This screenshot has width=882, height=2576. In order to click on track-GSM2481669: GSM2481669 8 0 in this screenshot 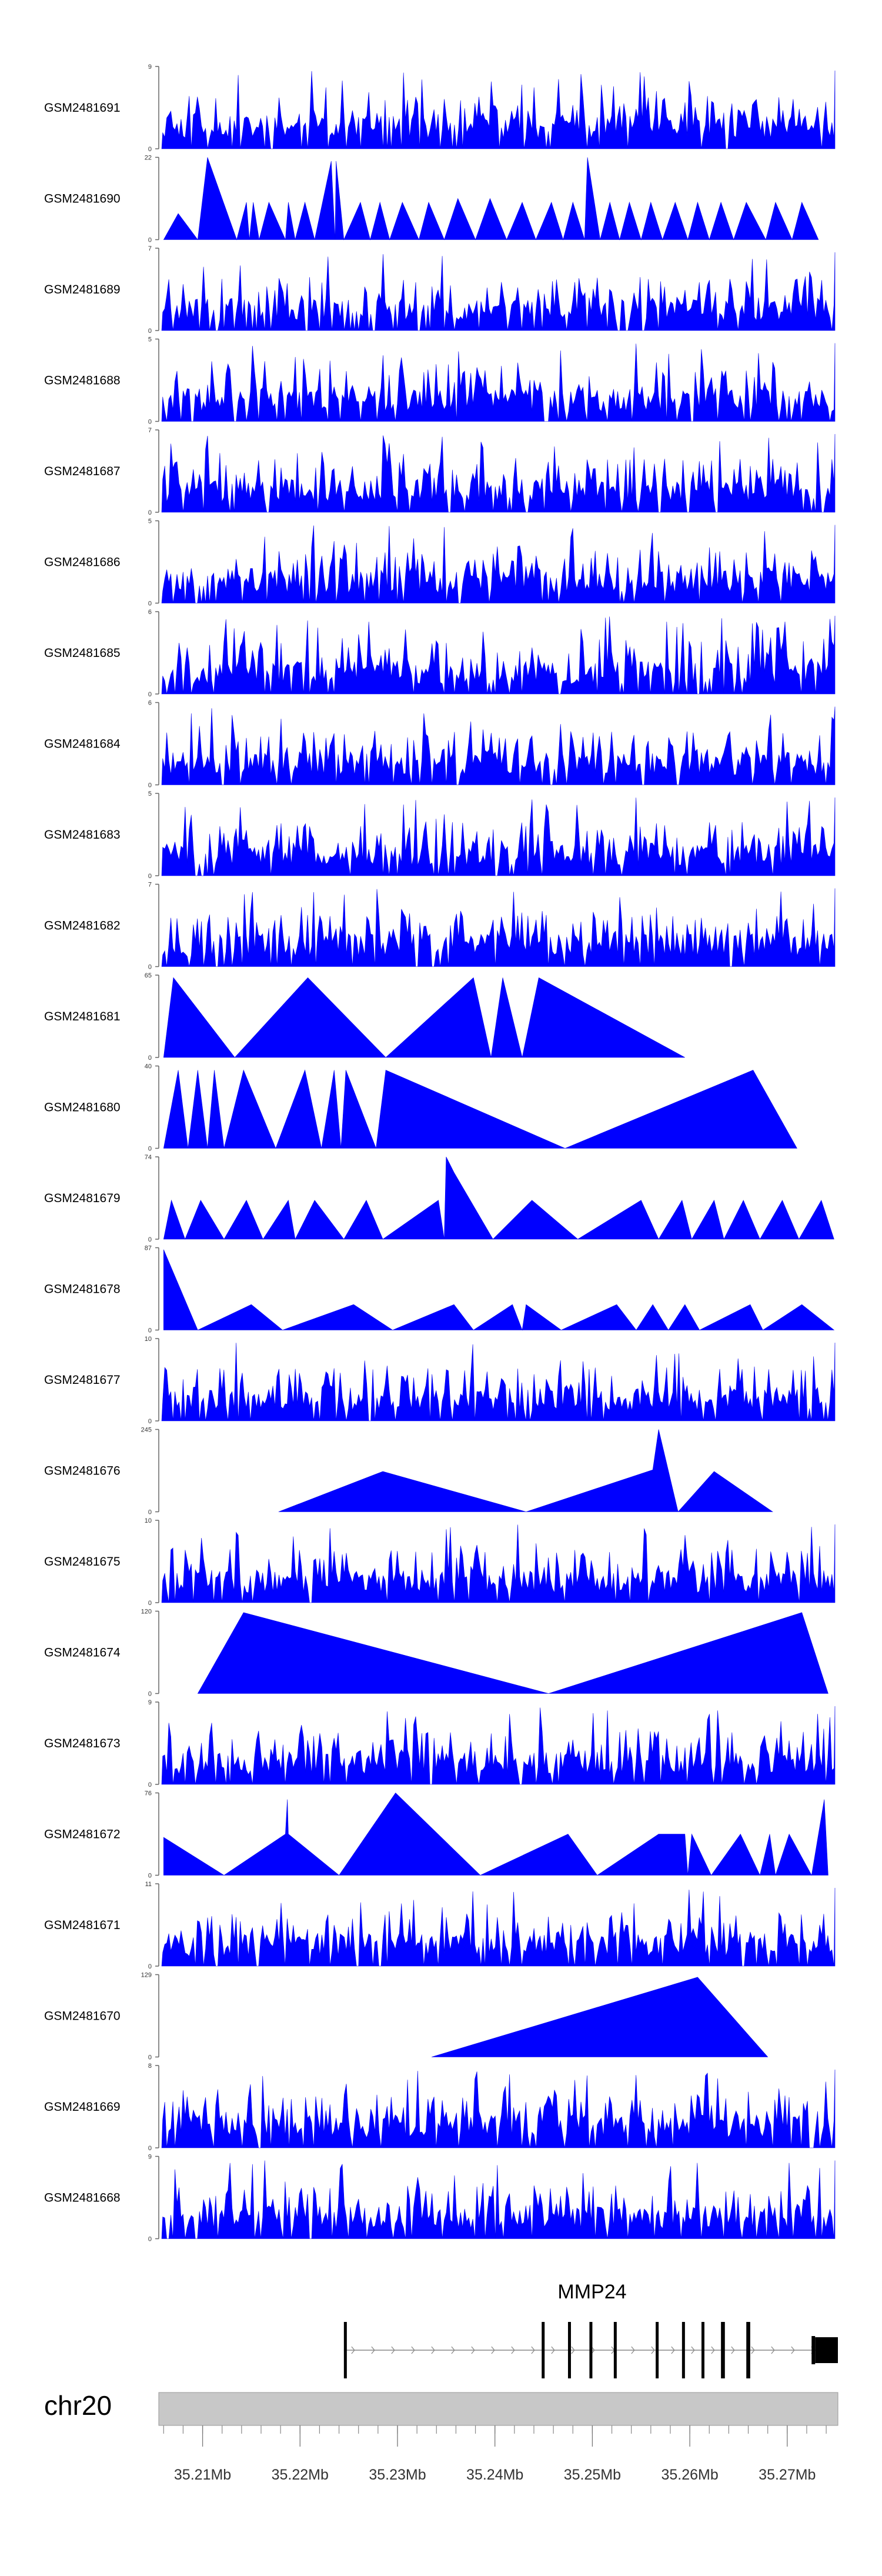, I will do `click(440, 2107)`.